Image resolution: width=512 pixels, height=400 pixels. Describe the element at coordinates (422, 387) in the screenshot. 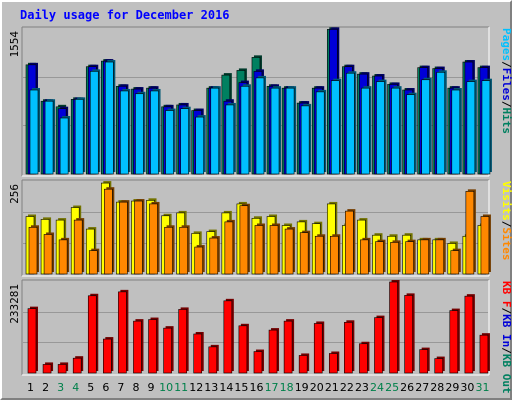

I see `day-label-27: 27` at that location.